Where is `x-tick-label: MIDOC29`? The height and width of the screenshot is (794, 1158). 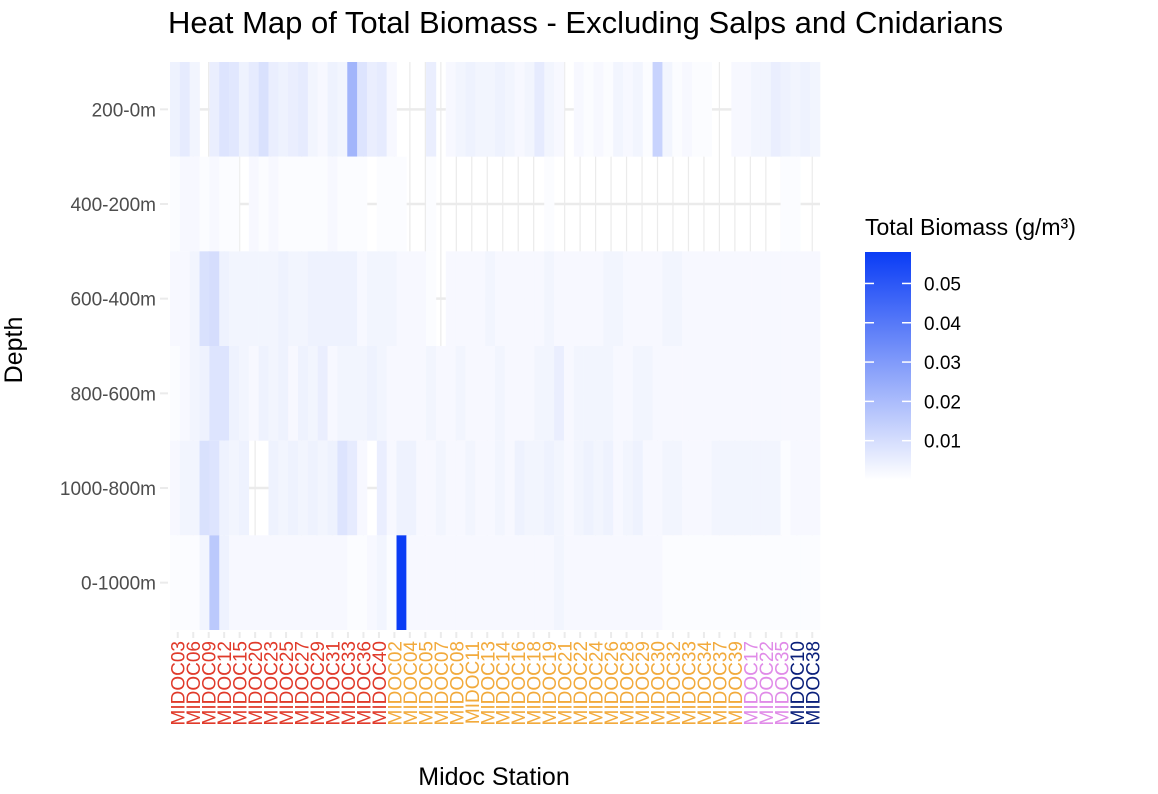 x-tick-label: MIDOC29 is located at coordinates (318, 683).